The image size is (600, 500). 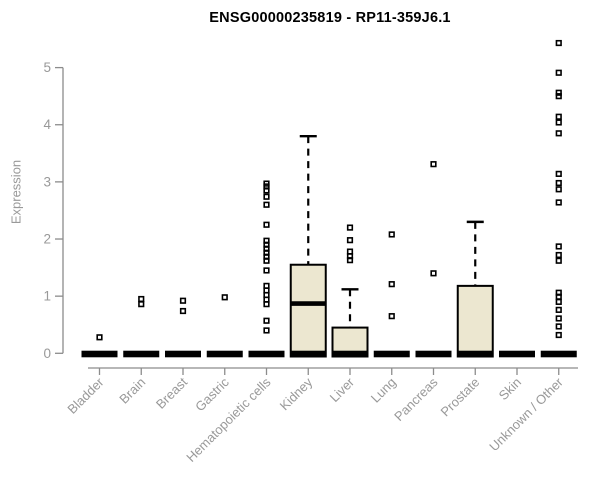 I want to click on zero-median-bar-Skin, so click(x=517, y=354).